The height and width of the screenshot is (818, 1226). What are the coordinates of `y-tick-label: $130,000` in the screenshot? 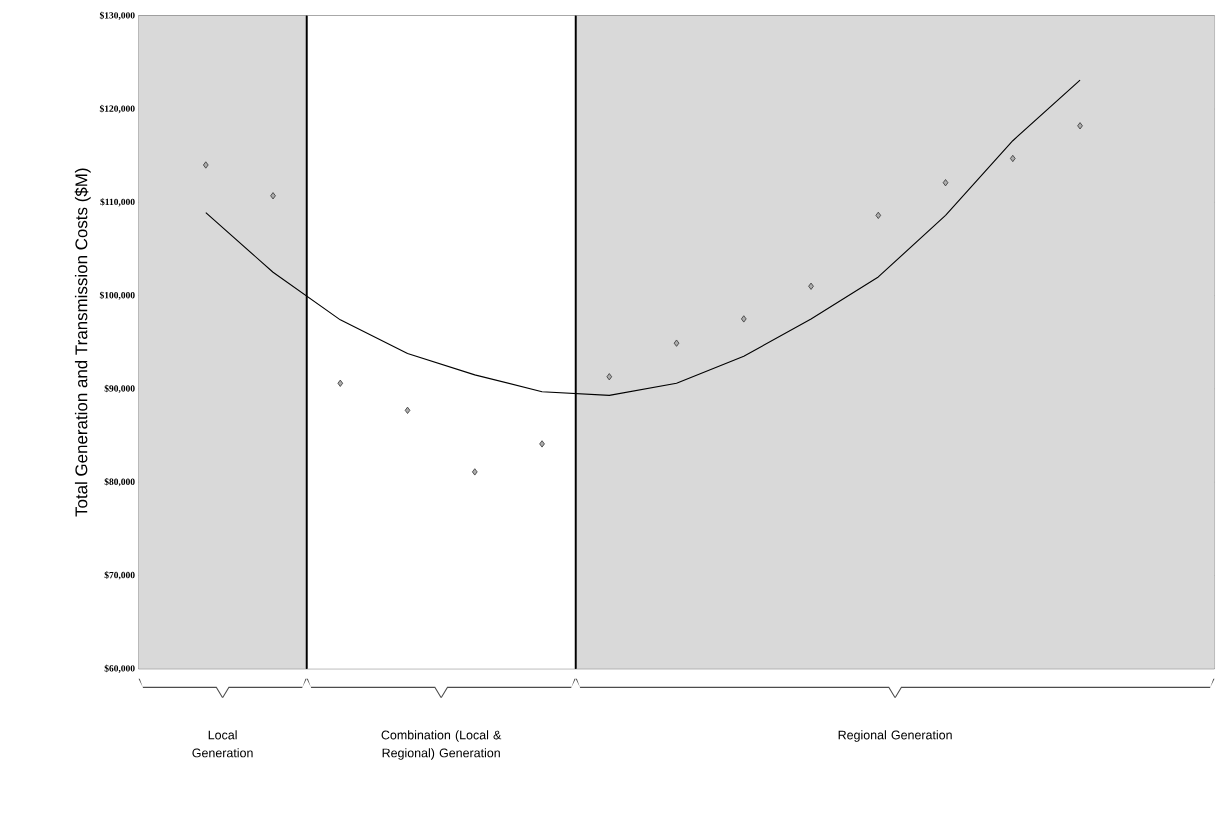 It's located at (117, 15).